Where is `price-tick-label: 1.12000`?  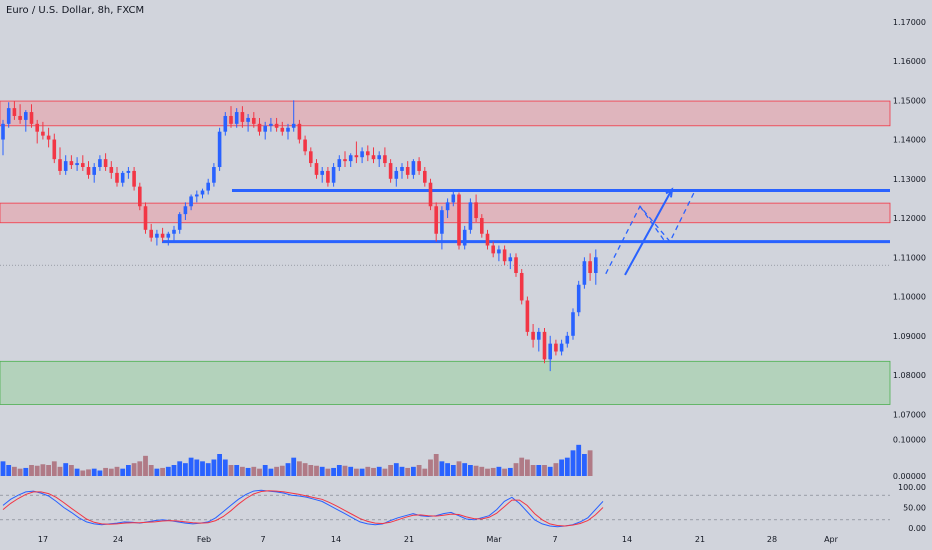 price-tick-label: 1.12000 is located at coordinates (909, 218).